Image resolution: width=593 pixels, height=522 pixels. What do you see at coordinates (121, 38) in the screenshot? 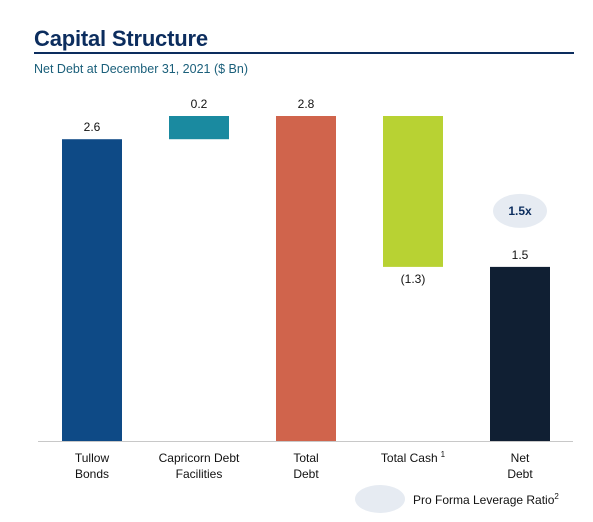
I see `page-title: Capital Structure` at bounding box center [121, 38].